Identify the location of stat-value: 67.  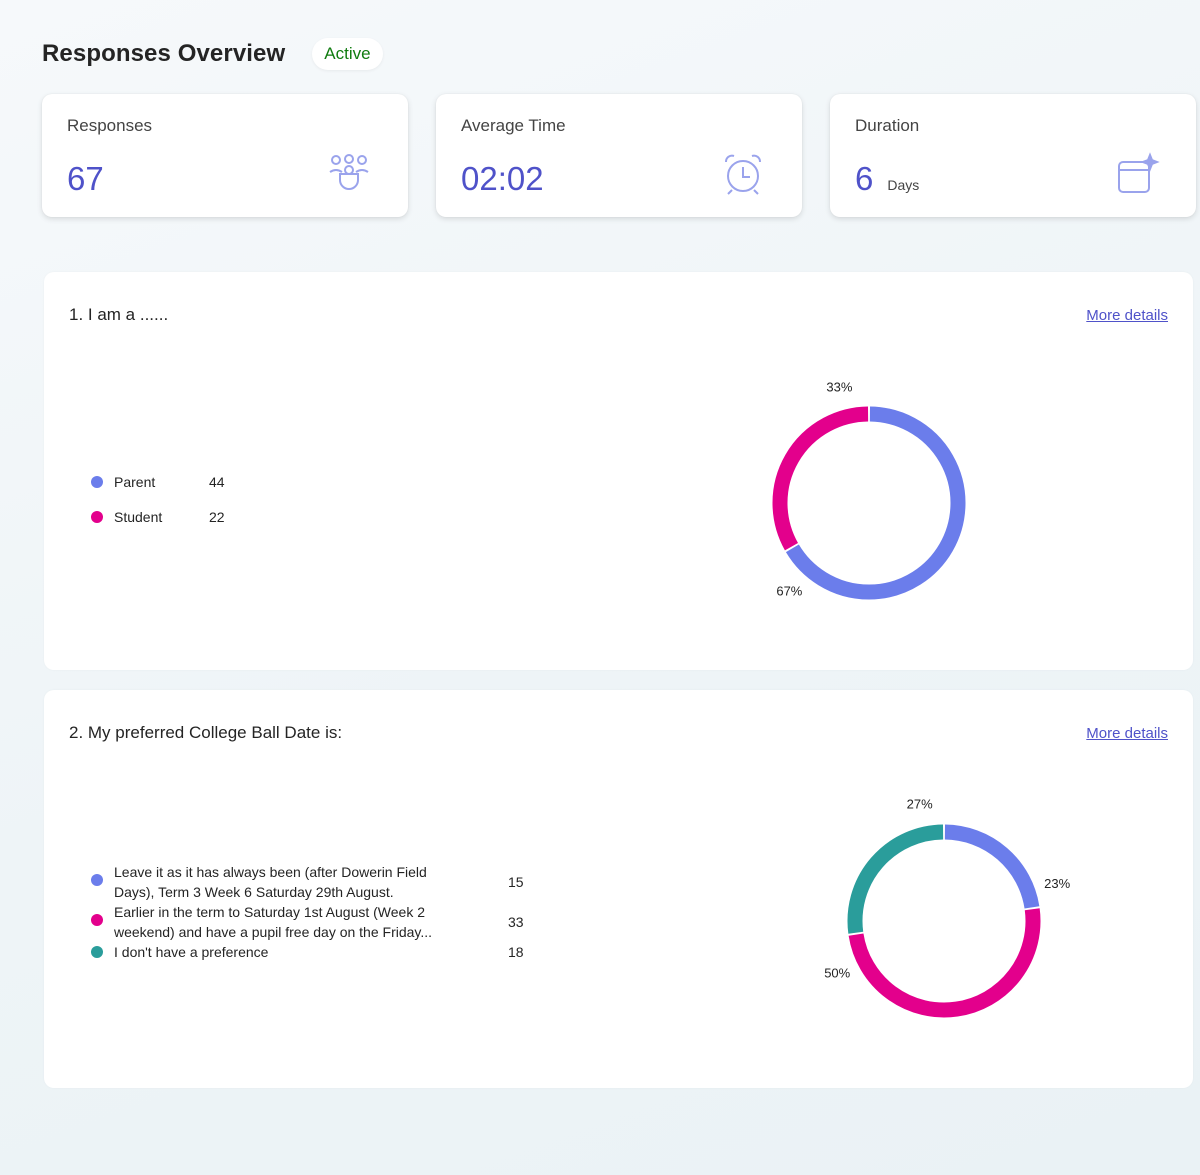
(85, 178).